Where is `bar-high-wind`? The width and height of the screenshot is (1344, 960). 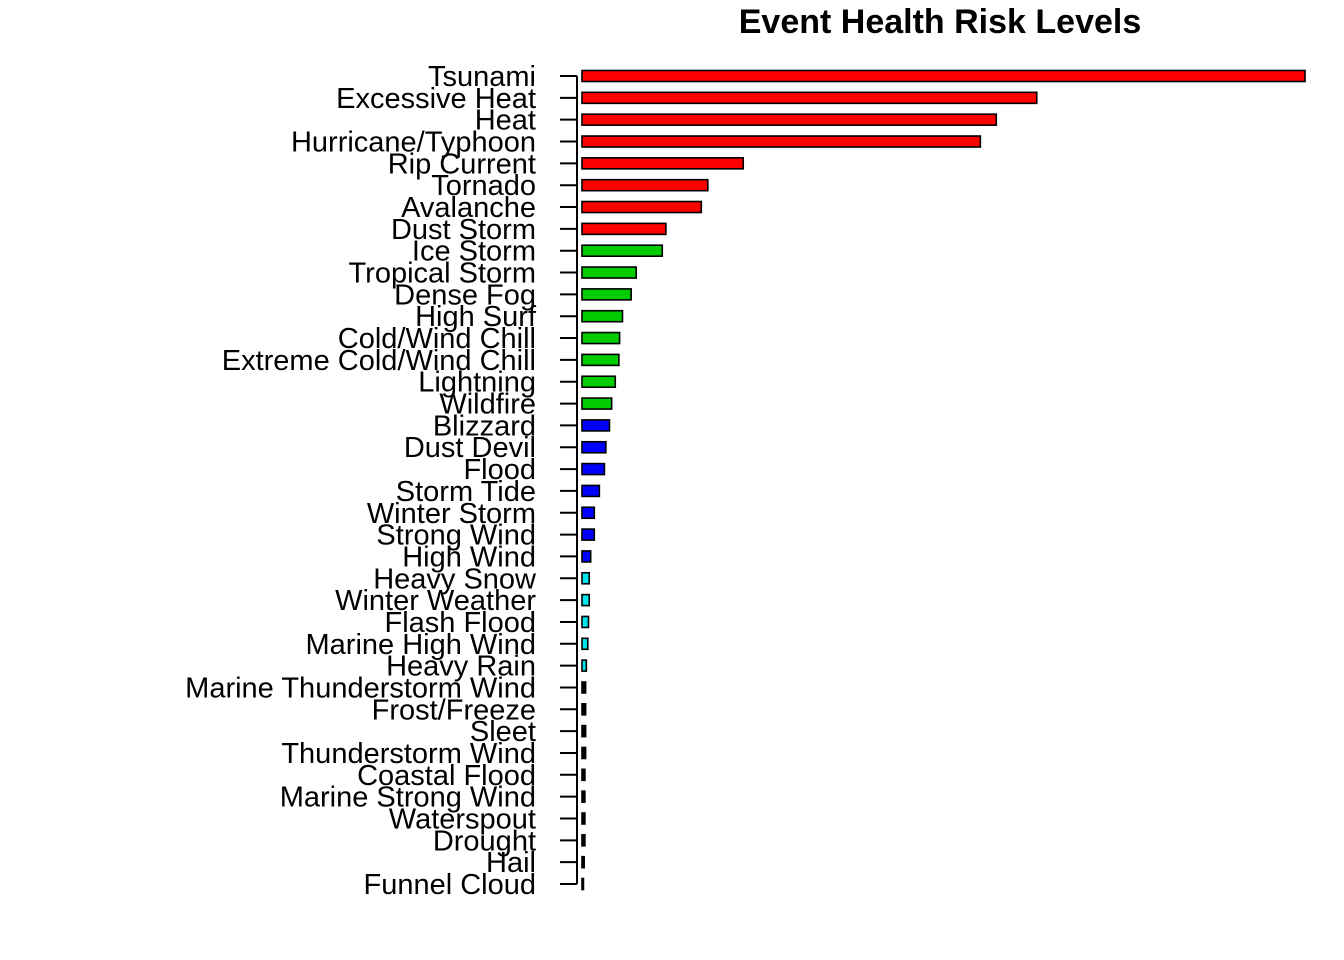 bar-high-wind is located at coordinates (586, 556).